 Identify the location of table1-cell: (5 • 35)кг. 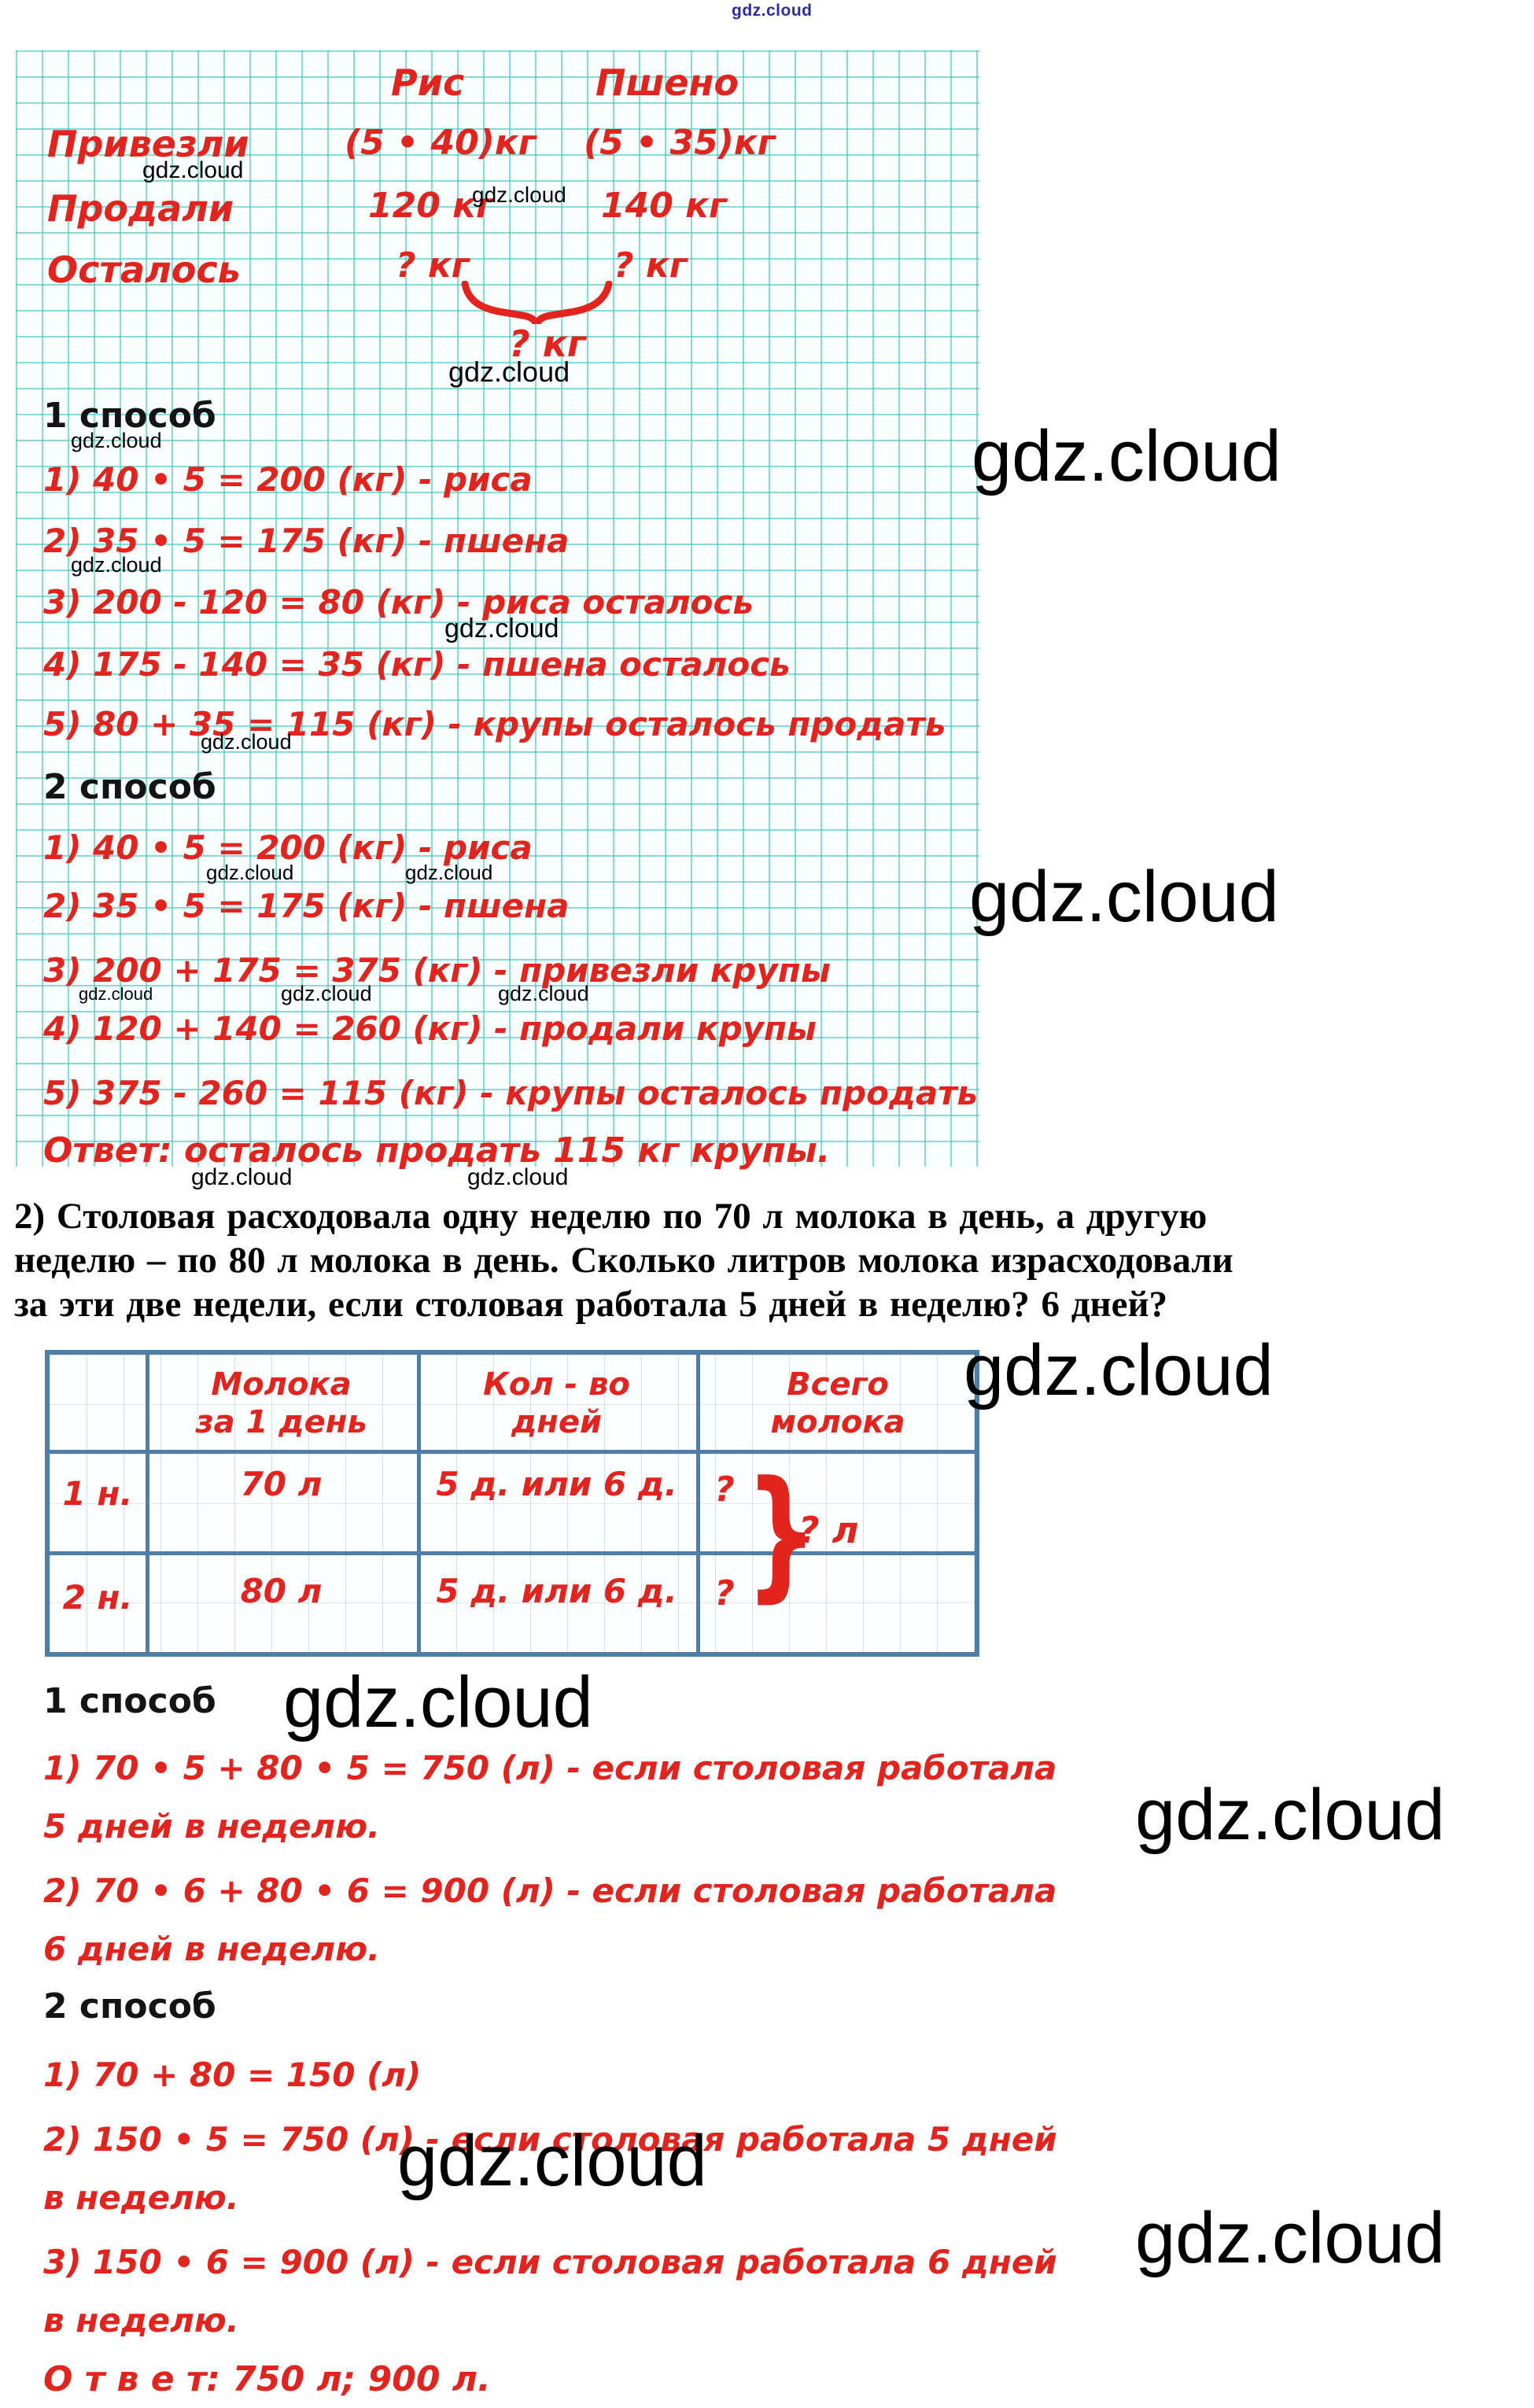
(680, 143).